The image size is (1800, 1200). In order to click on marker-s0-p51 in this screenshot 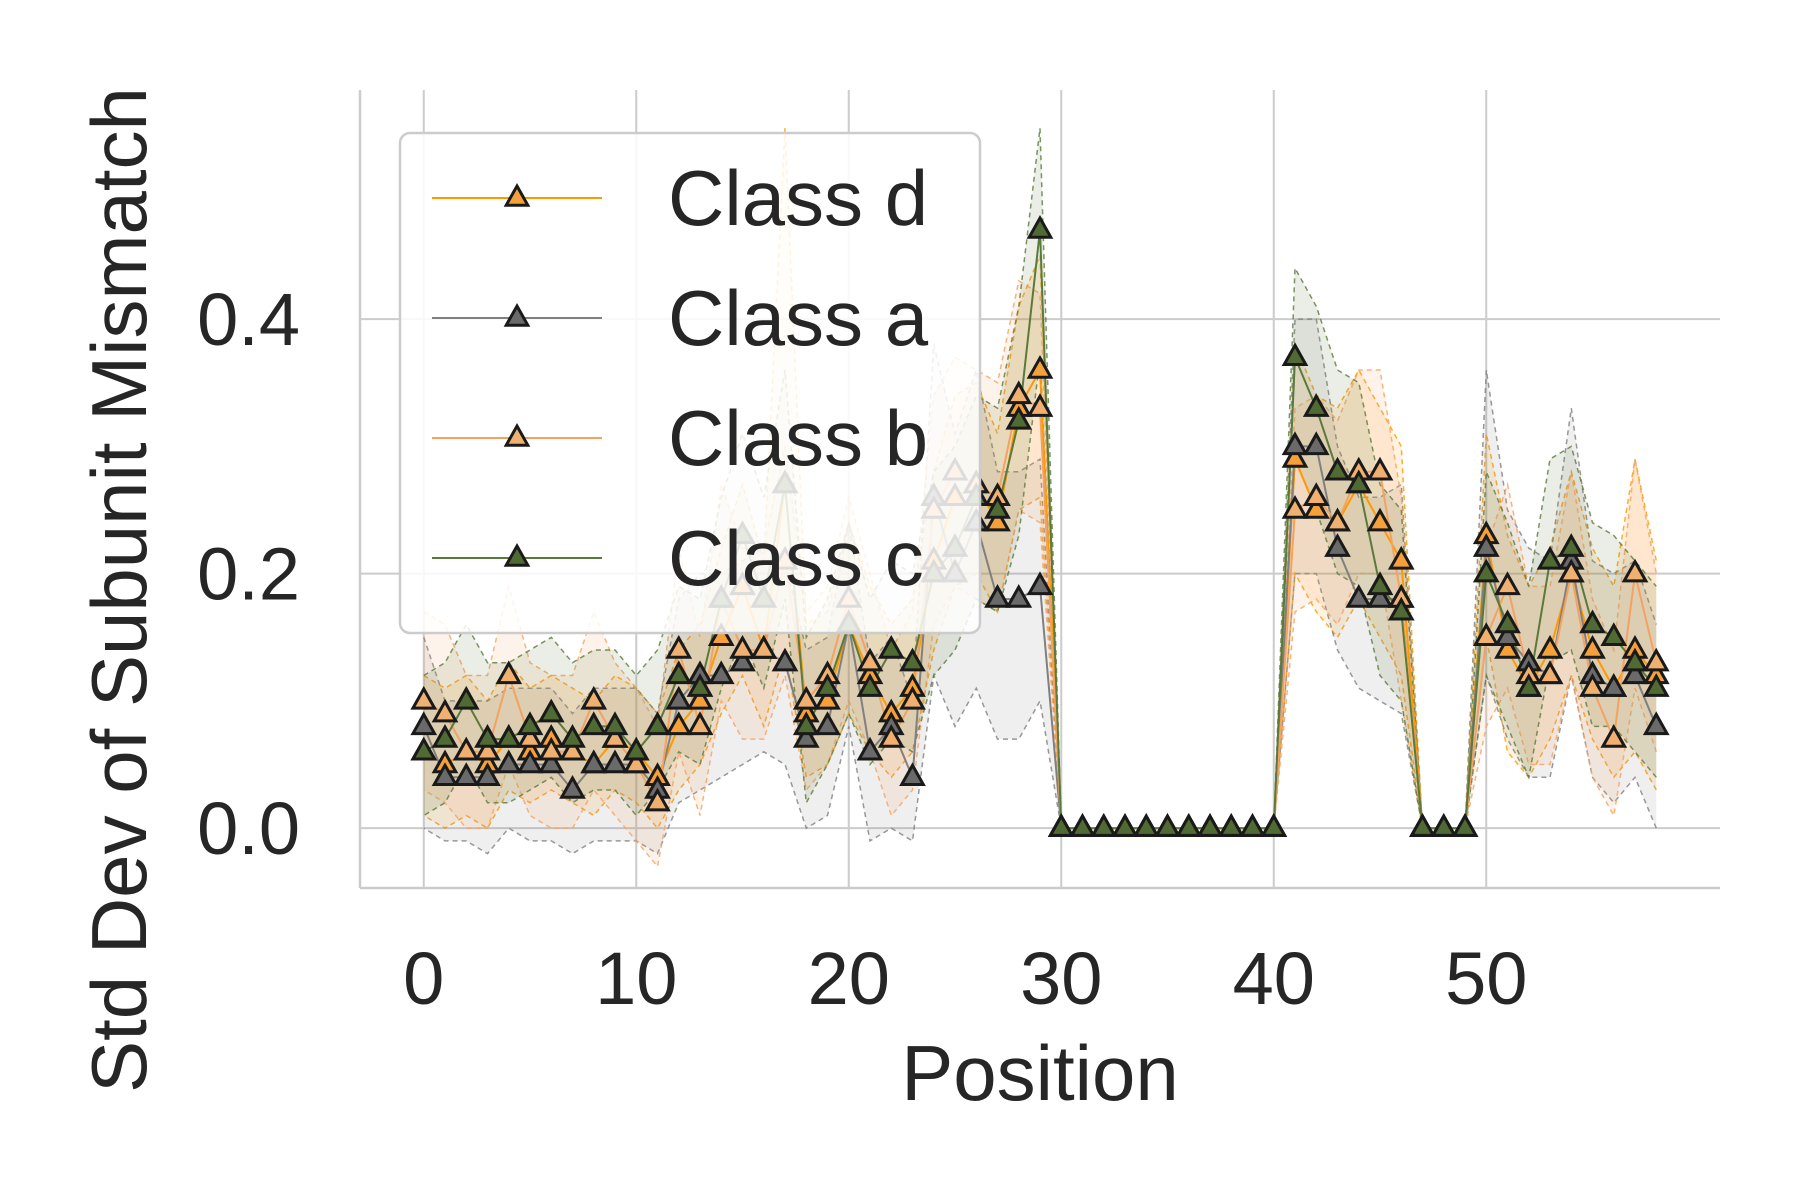, I will do `click(1507, 646)`.